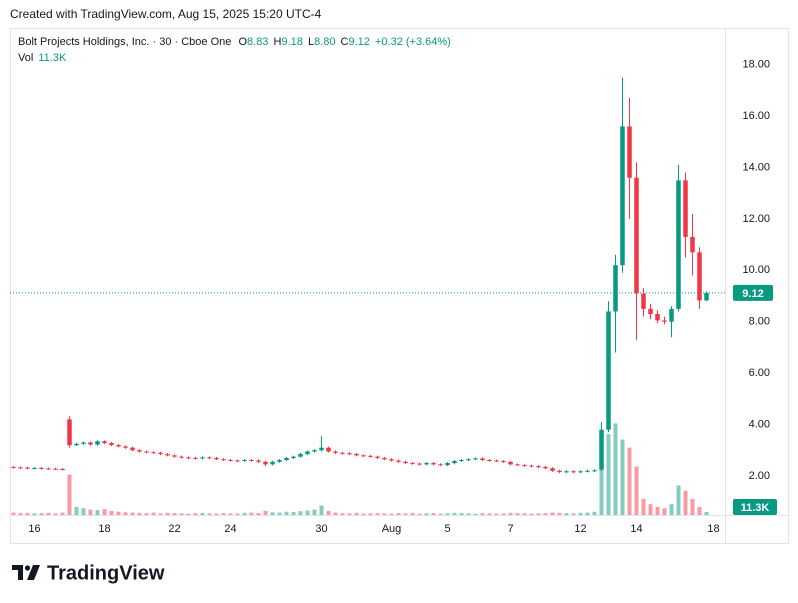 The width and height of the screenshot is (798, 603). What do you see at coordinates (755, 507) in the screenshot?
I see `volume-box` at bounding box center [755, 507].